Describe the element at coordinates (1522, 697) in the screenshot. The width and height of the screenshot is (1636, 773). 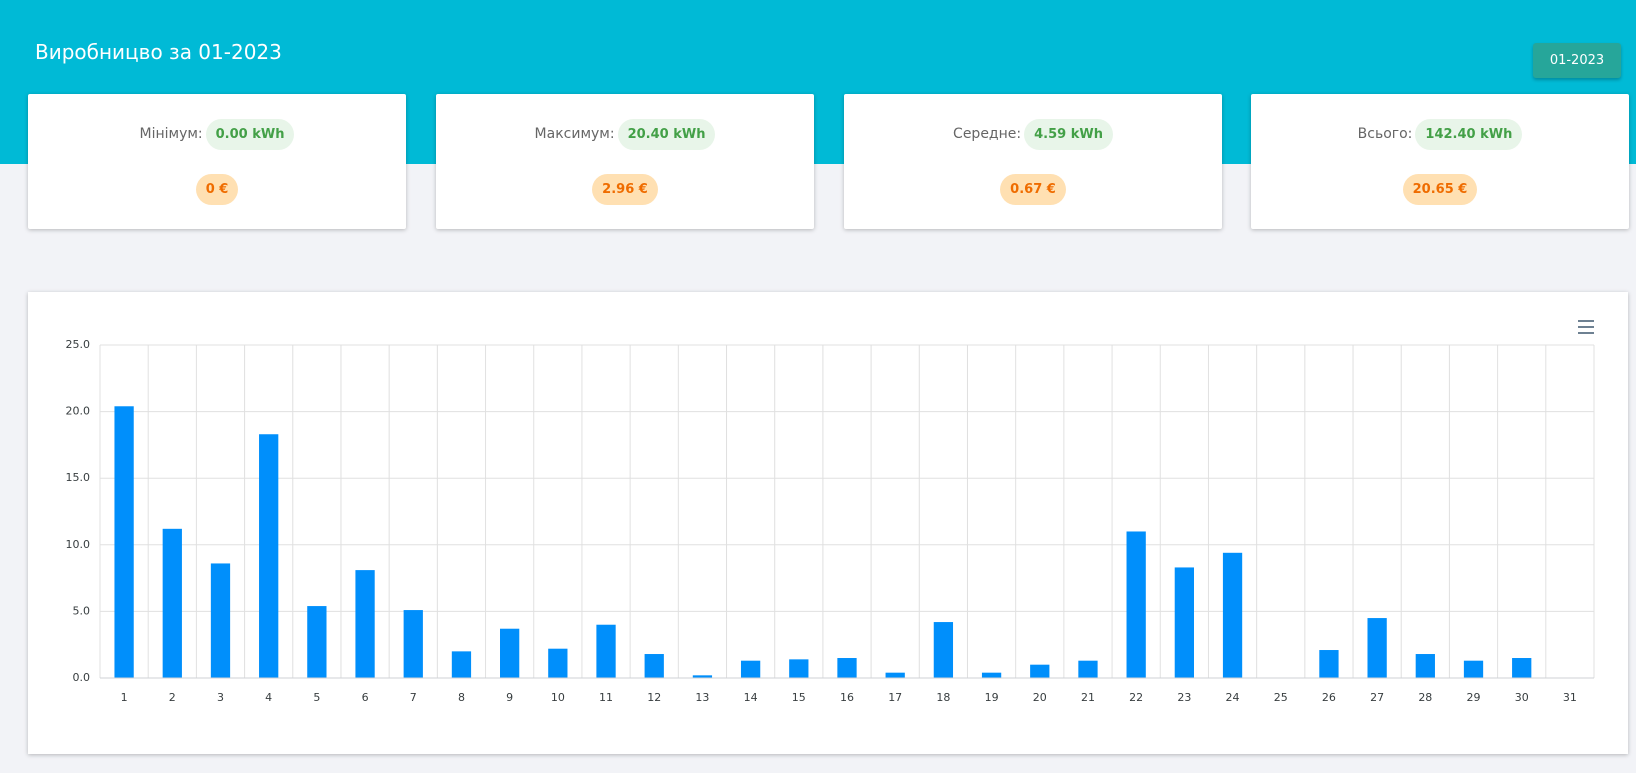
I see `x-tick-label: 30` at that location.